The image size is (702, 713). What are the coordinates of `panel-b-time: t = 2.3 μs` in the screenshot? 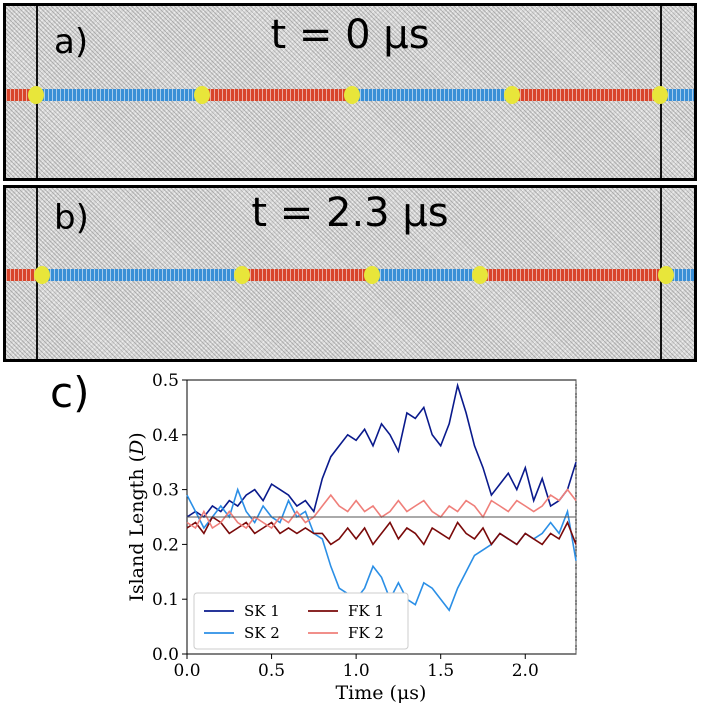 It's located at (350, 213).